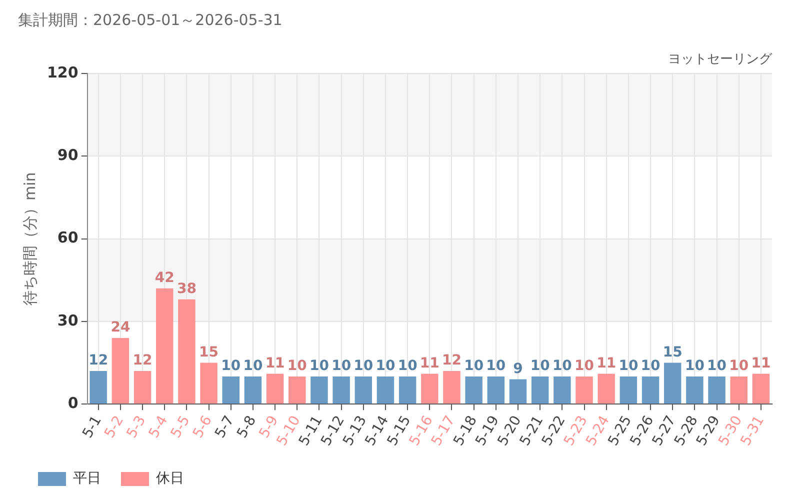 The image size is (800, 500). What do you see at coordinates (170, 478) in the screenshot?
I see `legend-label: 休日` at bounding box center [170, 478].